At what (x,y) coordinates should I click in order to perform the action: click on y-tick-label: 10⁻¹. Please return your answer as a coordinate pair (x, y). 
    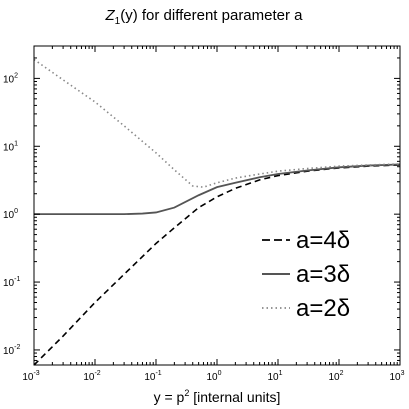
    Looking at the image, I should click on (11, 282).